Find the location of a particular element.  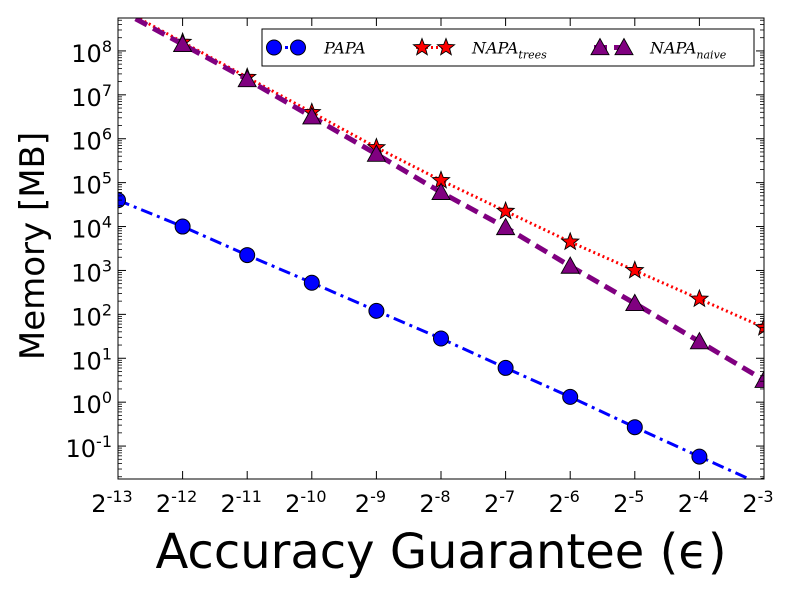

x-tick-label: 2-11 is located at coordinates (240, 502).